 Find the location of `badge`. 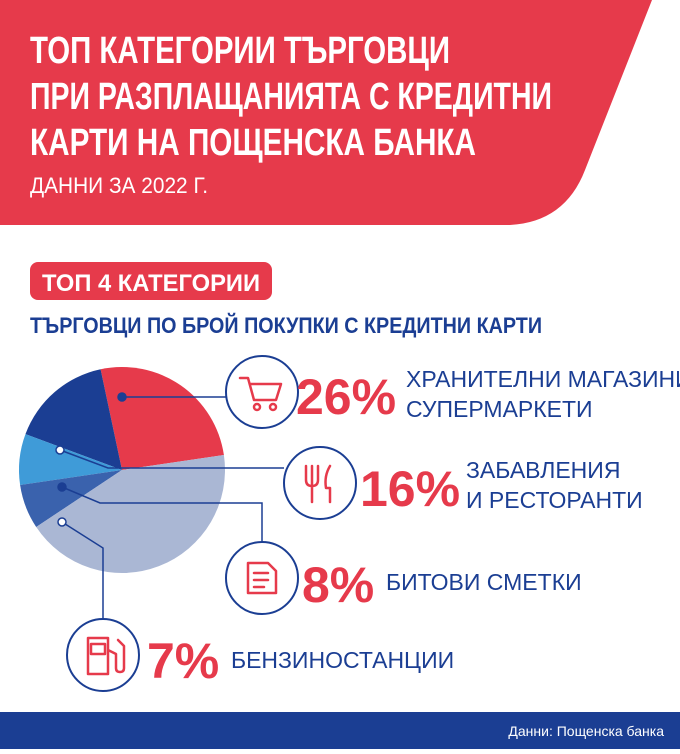

badge is located at coordinates (151, 281).